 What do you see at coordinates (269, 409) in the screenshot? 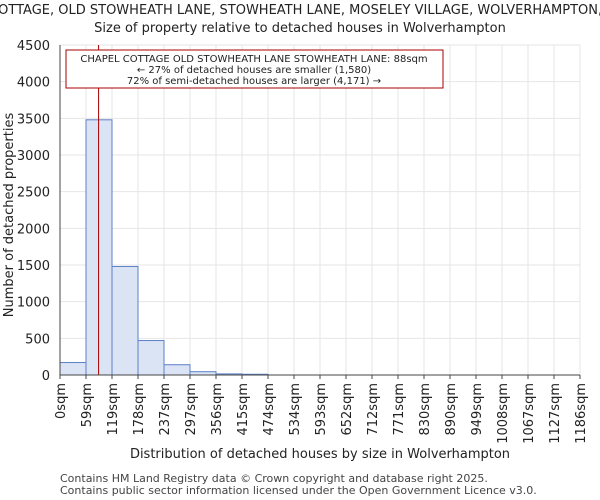
I see `x-tick-label: 474sqm` at bounding box center [269, 409].